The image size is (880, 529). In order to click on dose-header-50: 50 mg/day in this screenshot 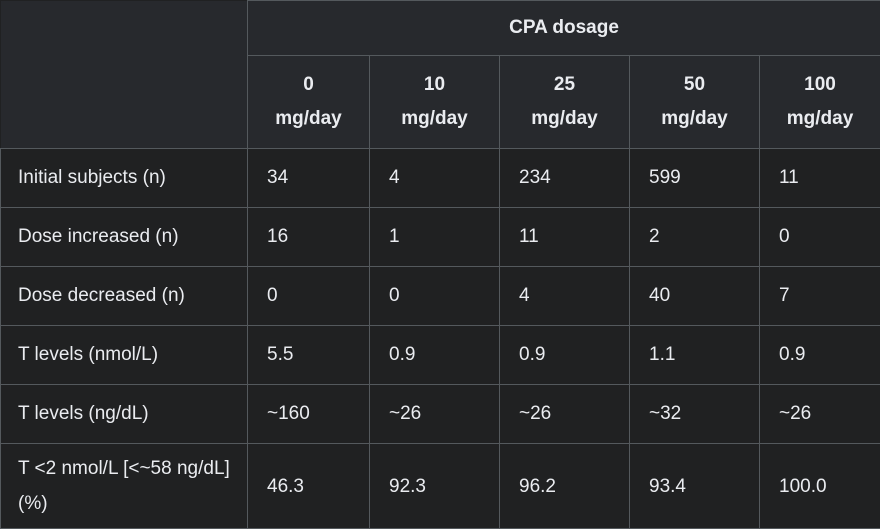, I will do `click(695, 102)`.